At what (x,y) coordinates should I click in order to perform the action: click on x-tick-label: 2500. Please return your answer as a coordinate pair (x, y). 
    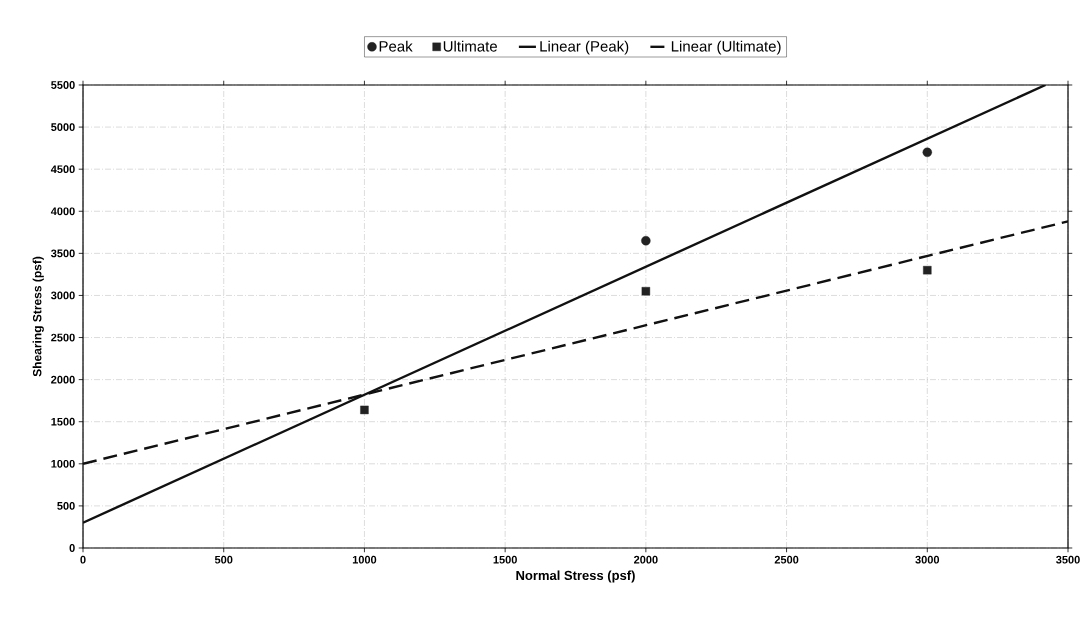
    Looking at the image, I should click on (786, 559).